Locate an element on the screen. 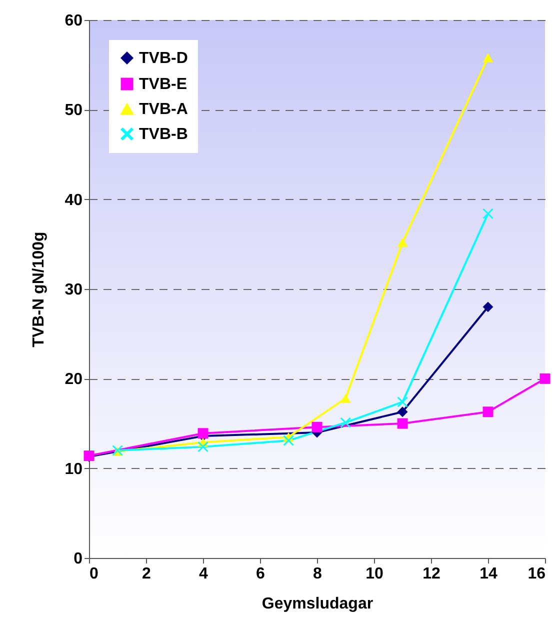  y-axis-title: TVB-N gN/100g is located at coordinates (39, 290).